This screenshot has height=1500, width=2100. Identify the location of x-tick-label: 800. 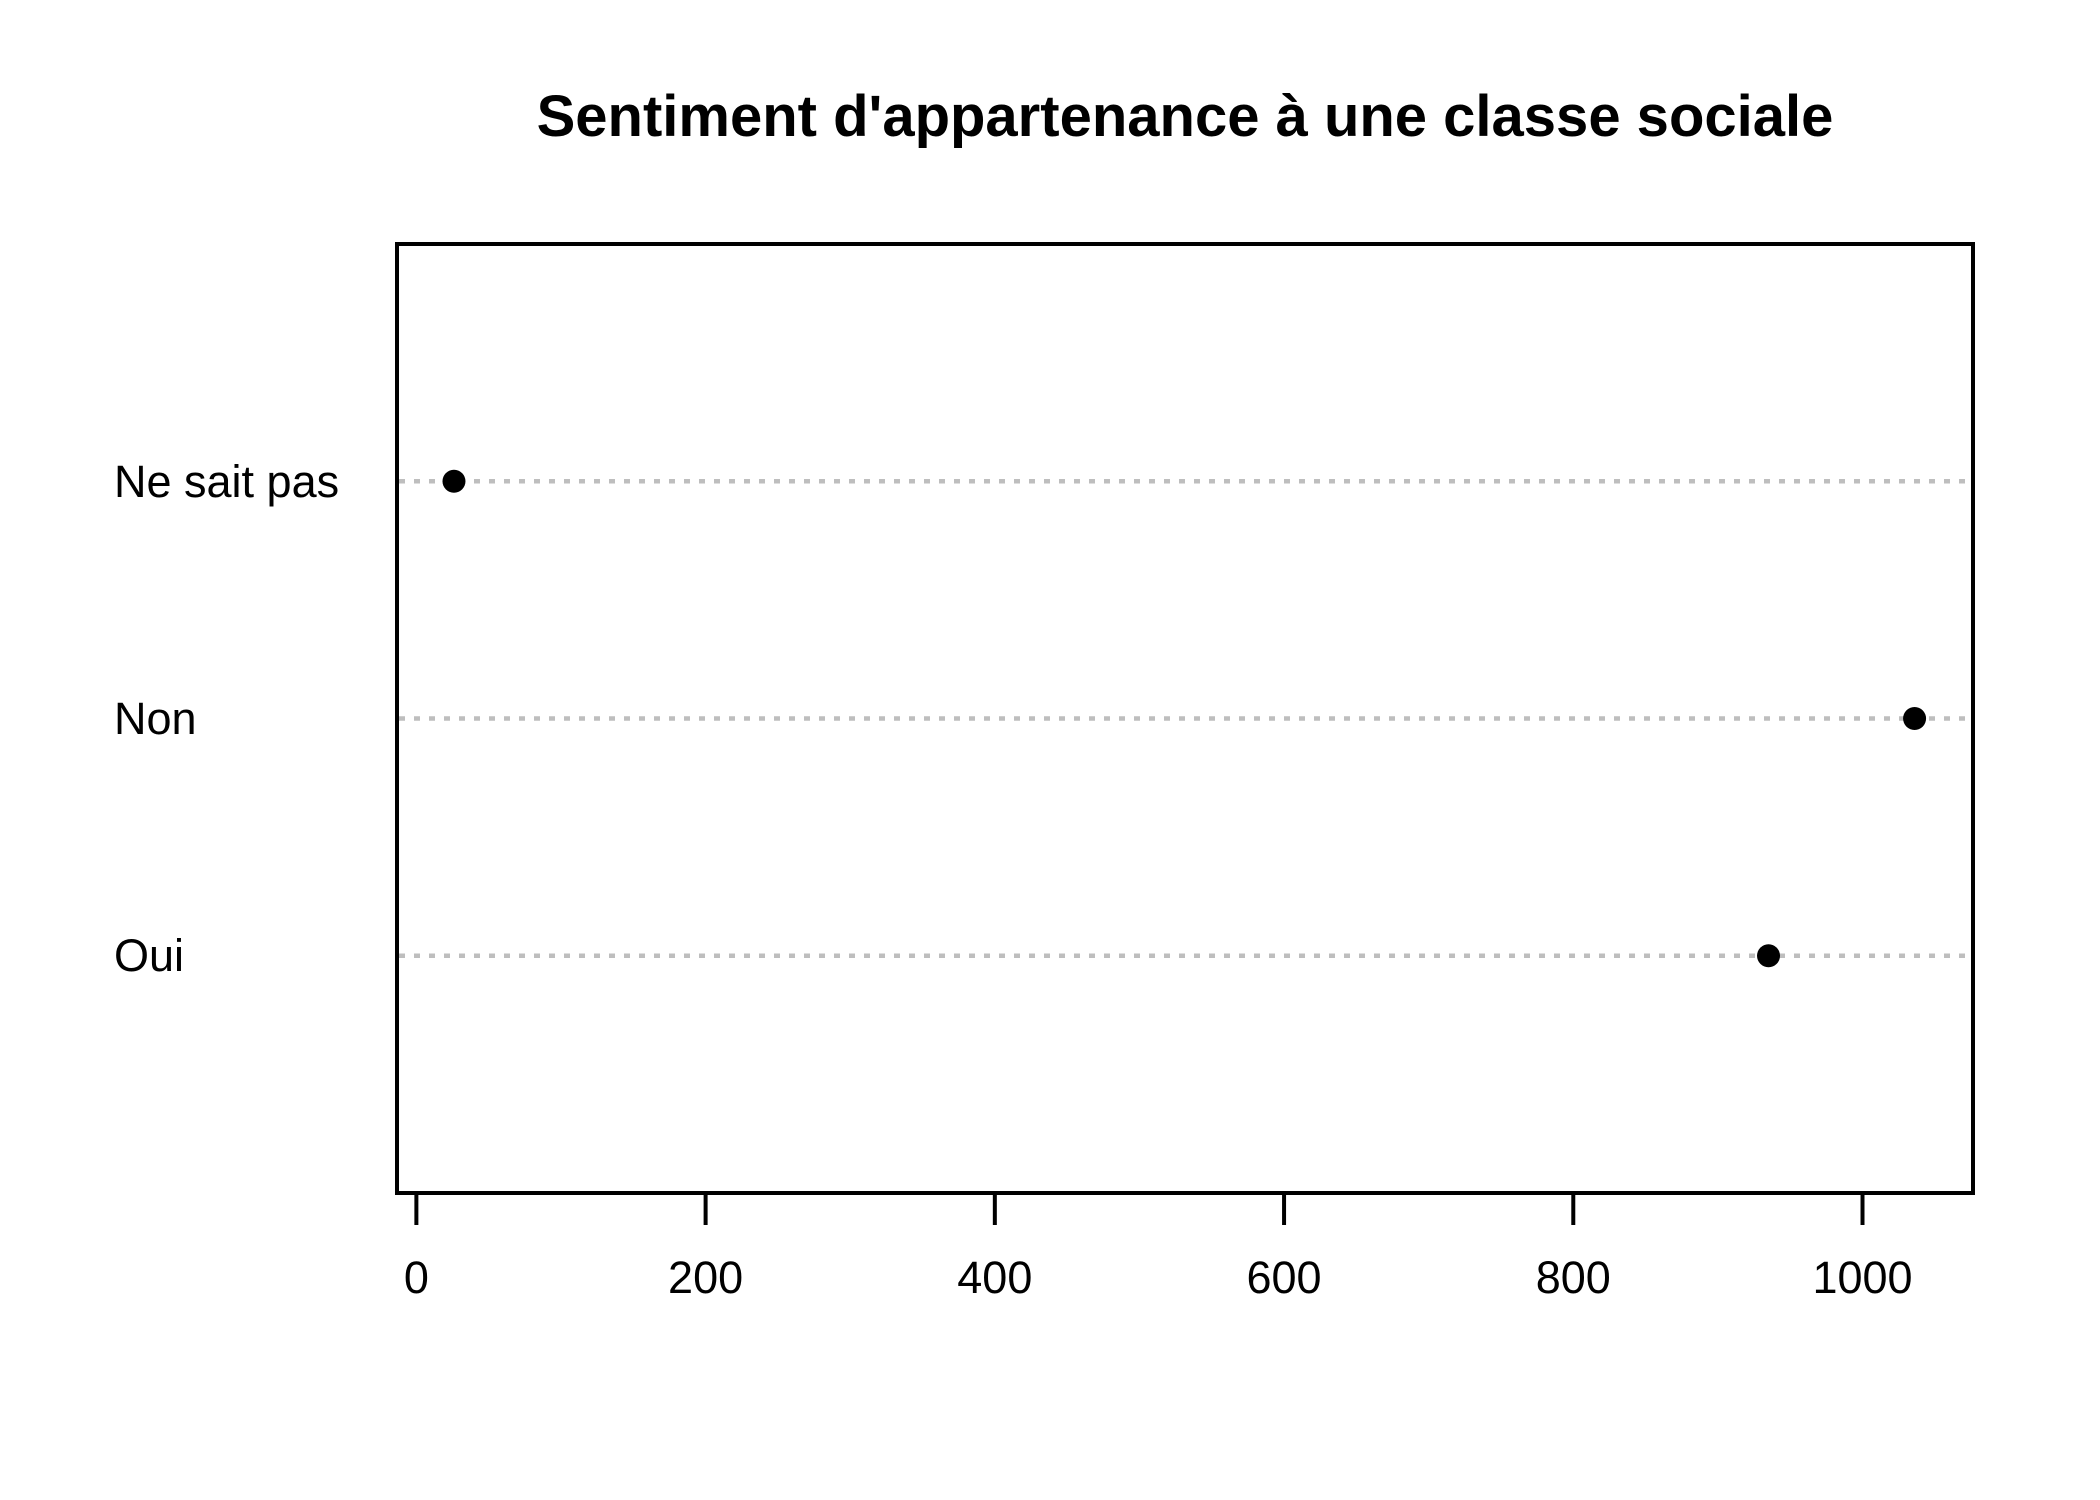
(1573, 1277).